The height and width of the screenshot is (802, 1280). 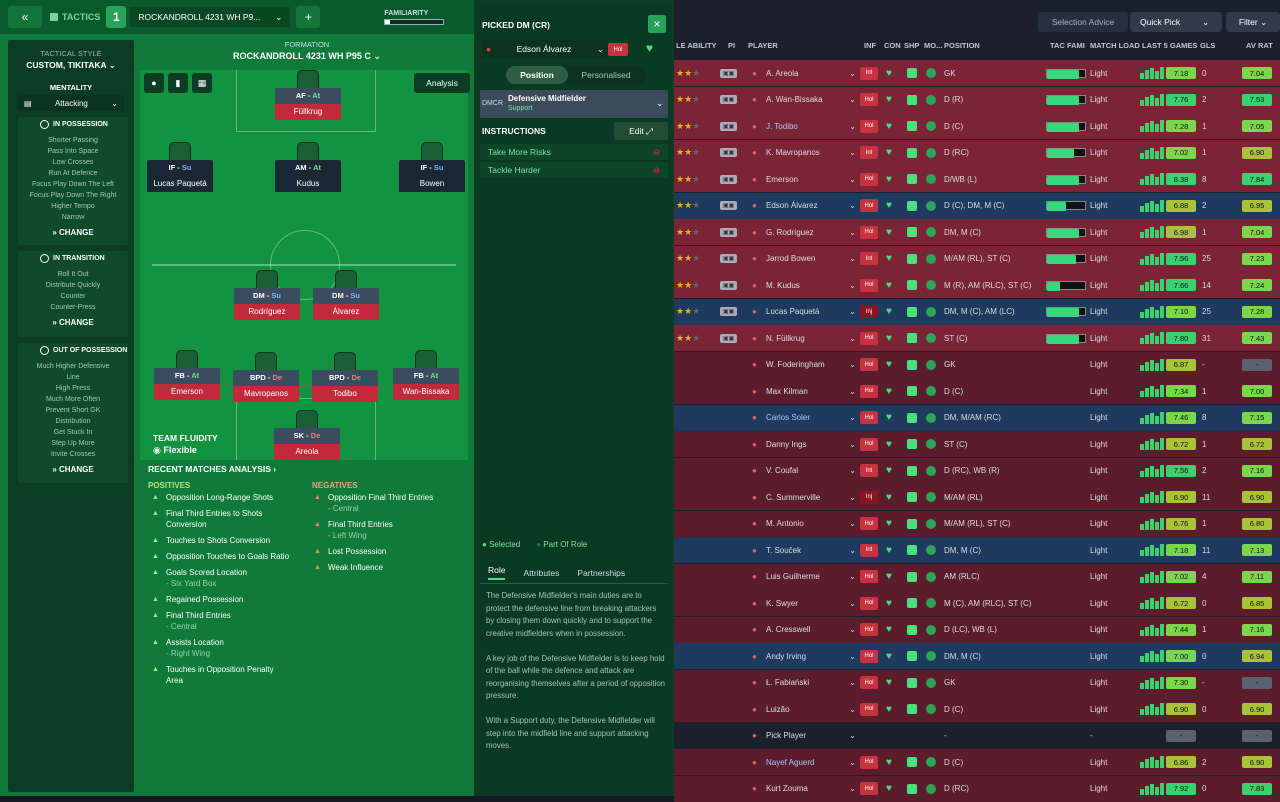 I want to click on column-header: LE ABILITY, so click(x=696, y=45).